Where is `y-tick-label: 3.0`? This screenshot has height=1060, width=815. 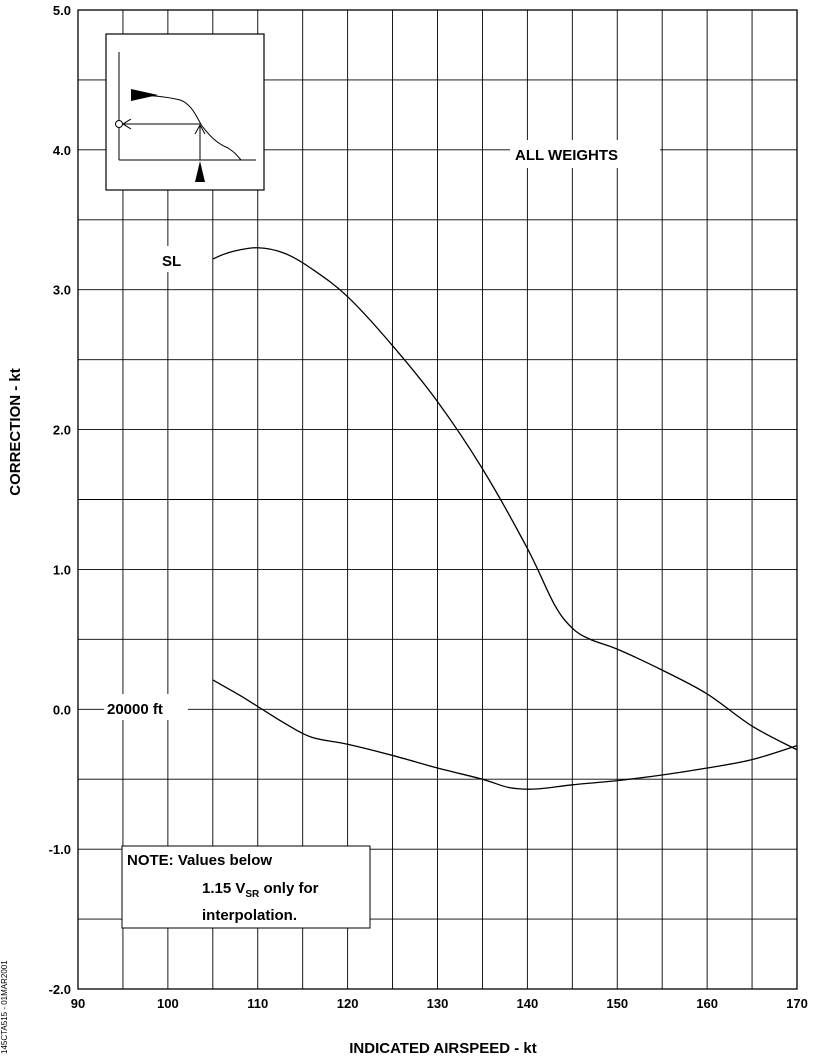 y-tick-label: 3.0 is located at coordinates (62, 290).